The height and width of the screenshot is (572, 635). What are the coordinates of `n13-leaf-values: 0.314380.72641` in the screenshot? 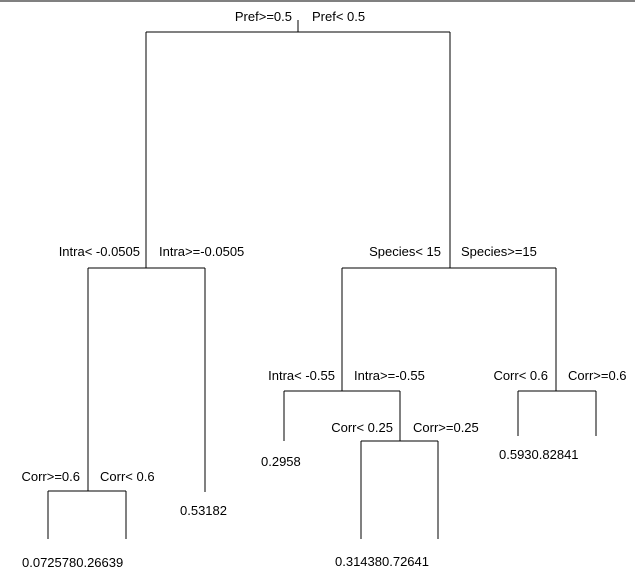 It's located at (382, 561).